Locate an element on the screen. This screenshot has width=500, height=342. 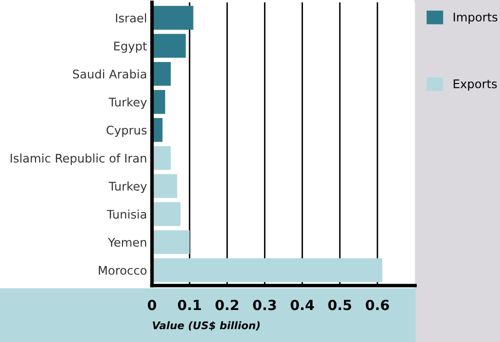
legend-label: Exports is located at coordinates (475, 85).